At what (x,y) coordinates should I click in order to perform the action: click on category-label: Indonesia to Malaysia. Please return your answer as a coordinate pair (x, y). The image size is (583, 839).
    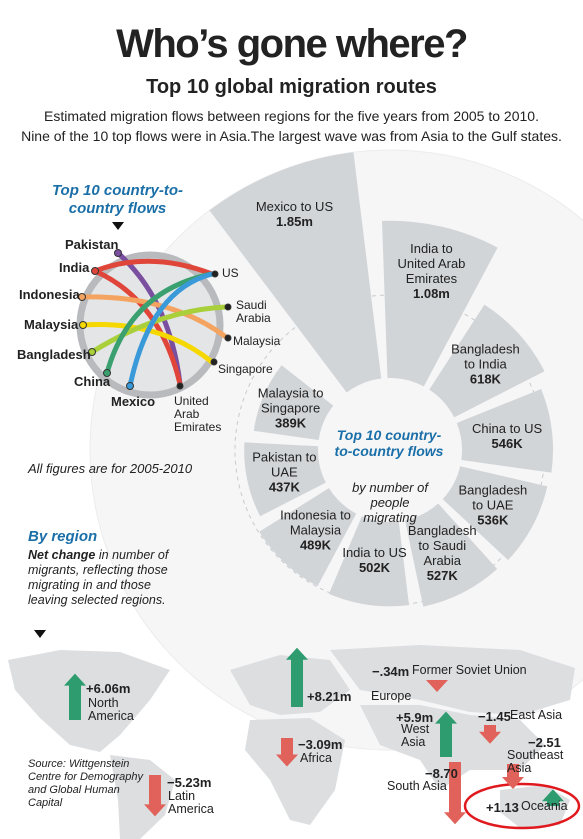
    Looking at the image, I should click on (315, 522).